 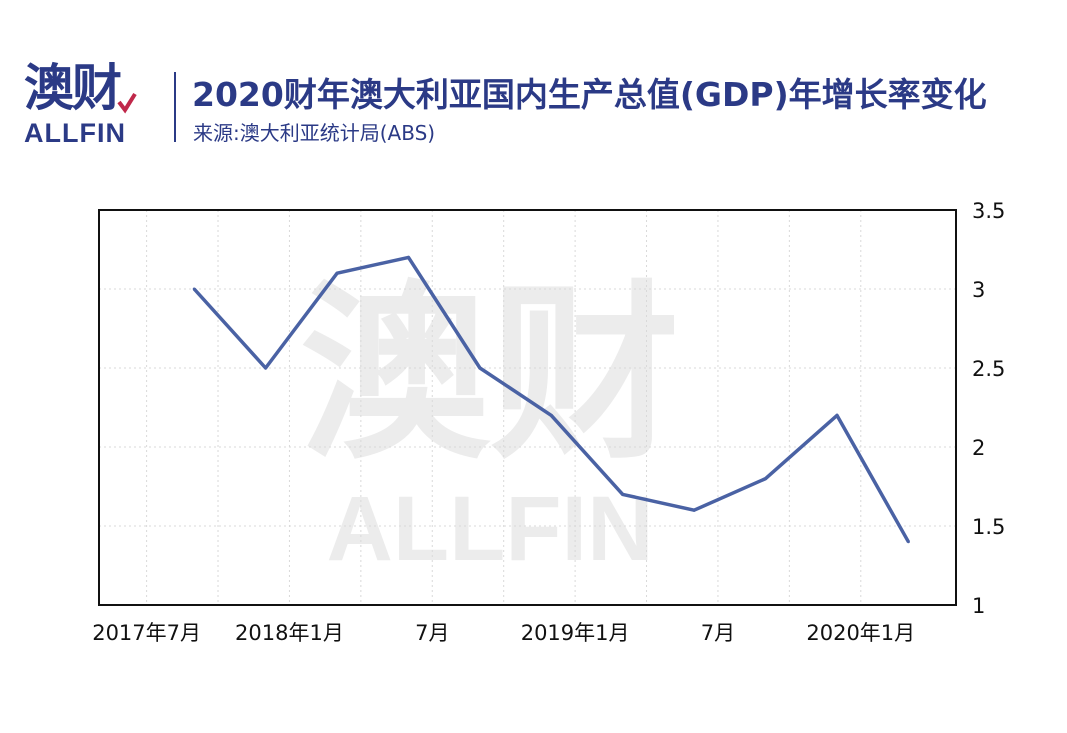 I want to click on x-axis: 2017年7月 2018年1月 7月 2019年1月 7月 2020年1月, so click(x=503, y=633).